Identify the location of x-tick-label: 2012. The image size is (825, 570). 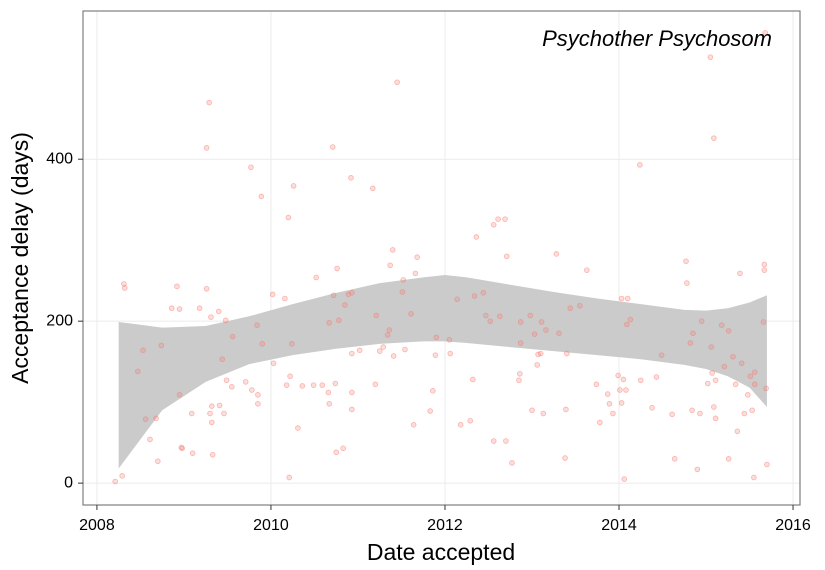
(445, 525).